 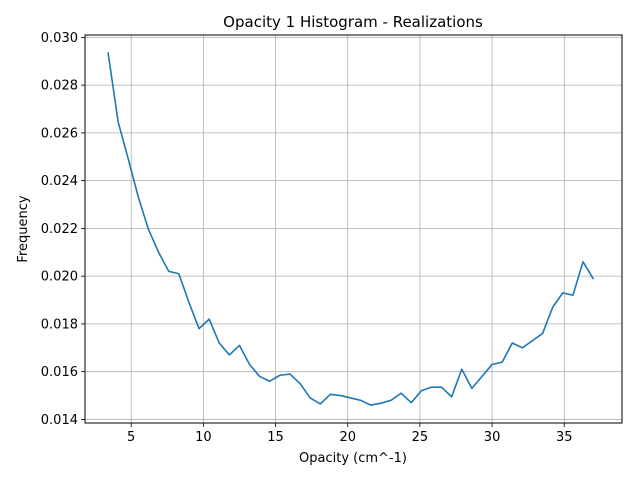 What do you see at coordinates (347, 437) in the screenshot?
I see `x-tick-label: 20` at bounding box center [347, 437].